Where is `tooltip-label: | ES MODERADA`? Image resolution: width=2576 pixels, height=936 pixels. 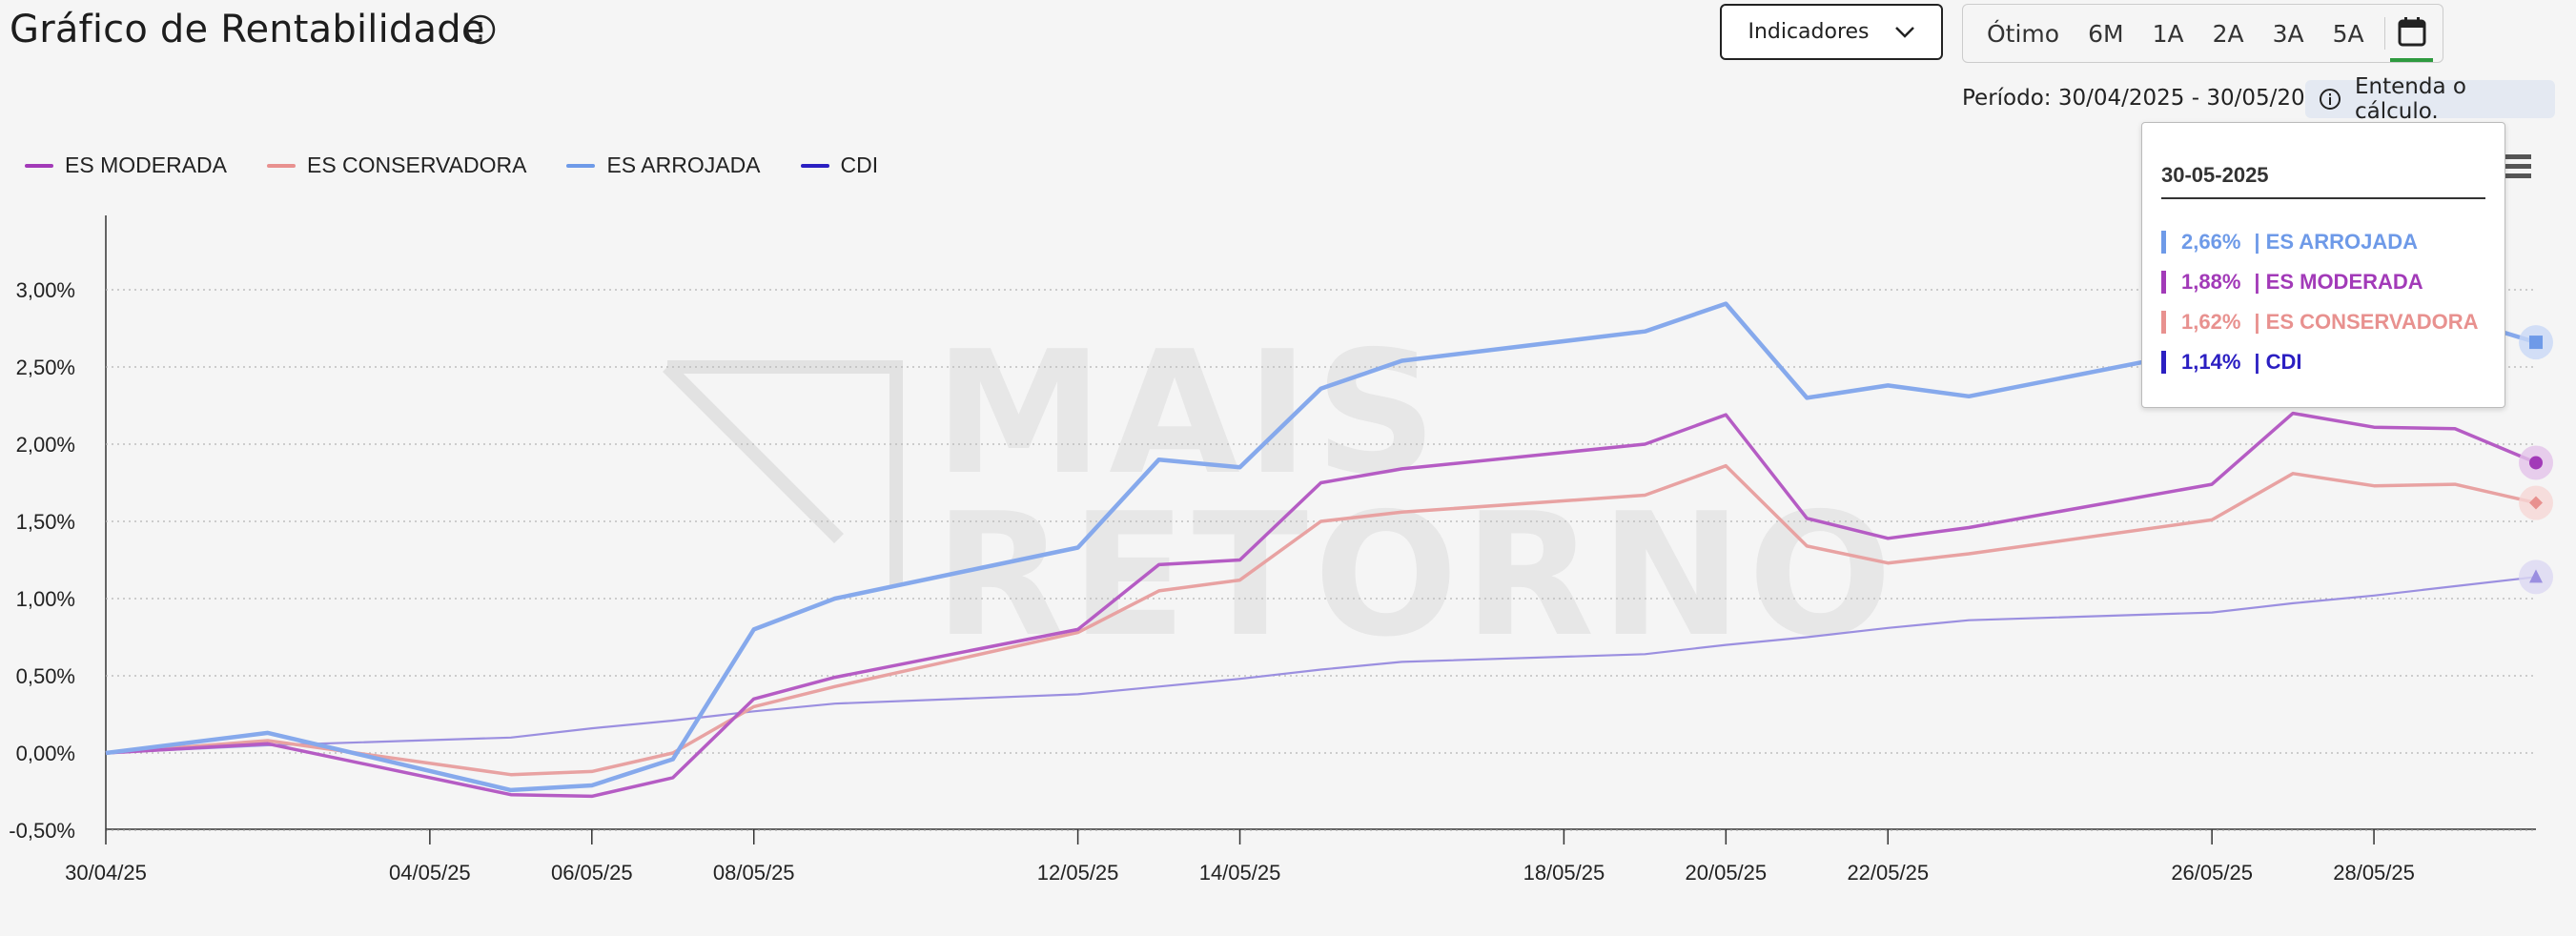
tooltip-label: | ES MODERADA is located at coordinates (2339, 282).